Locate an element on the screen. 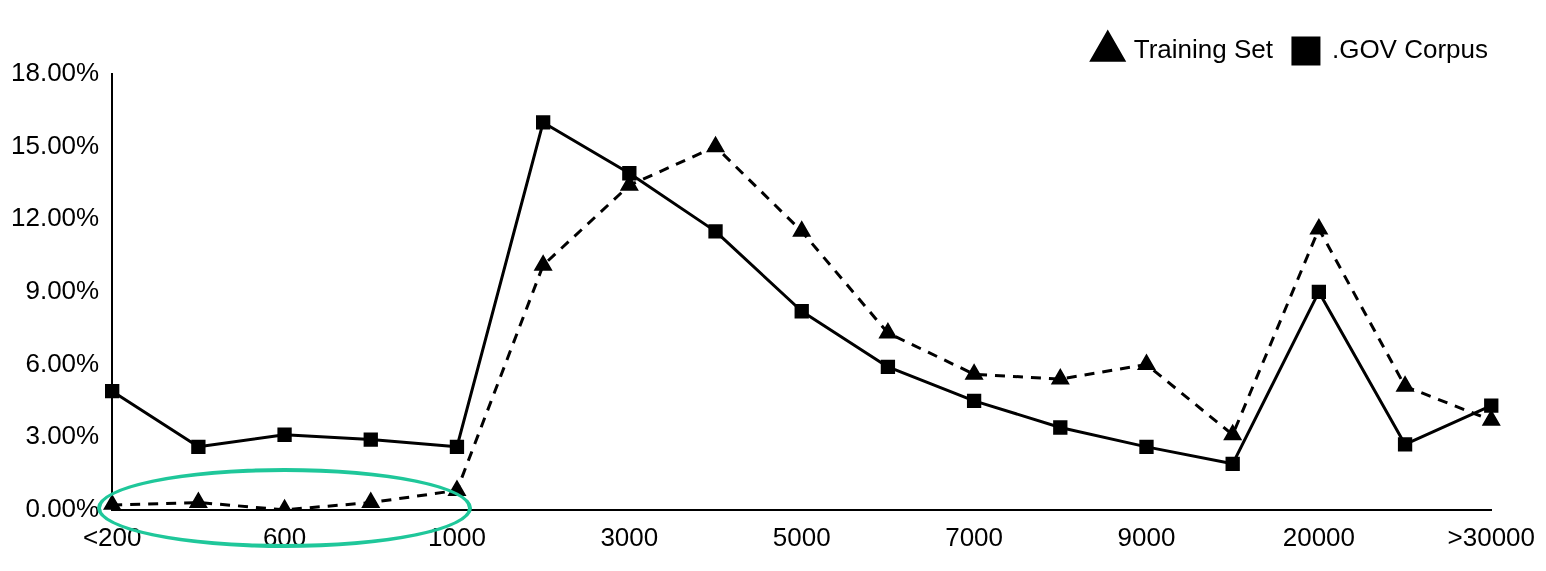  y-tick-label: 6.00% is located at coordinates (62, 362).